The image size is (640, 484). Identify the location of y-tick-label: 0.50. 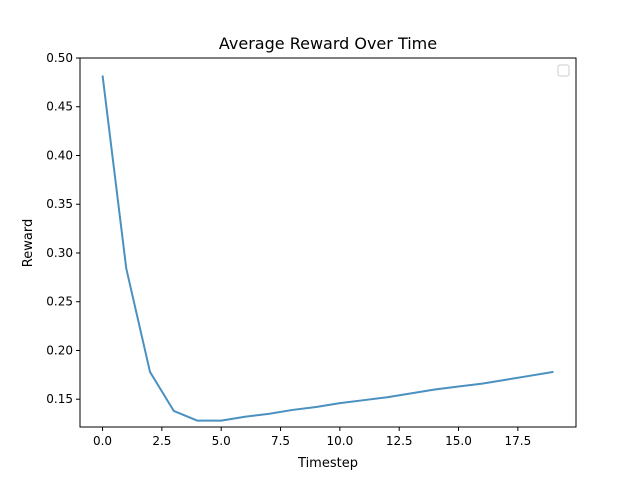
(59, 58).